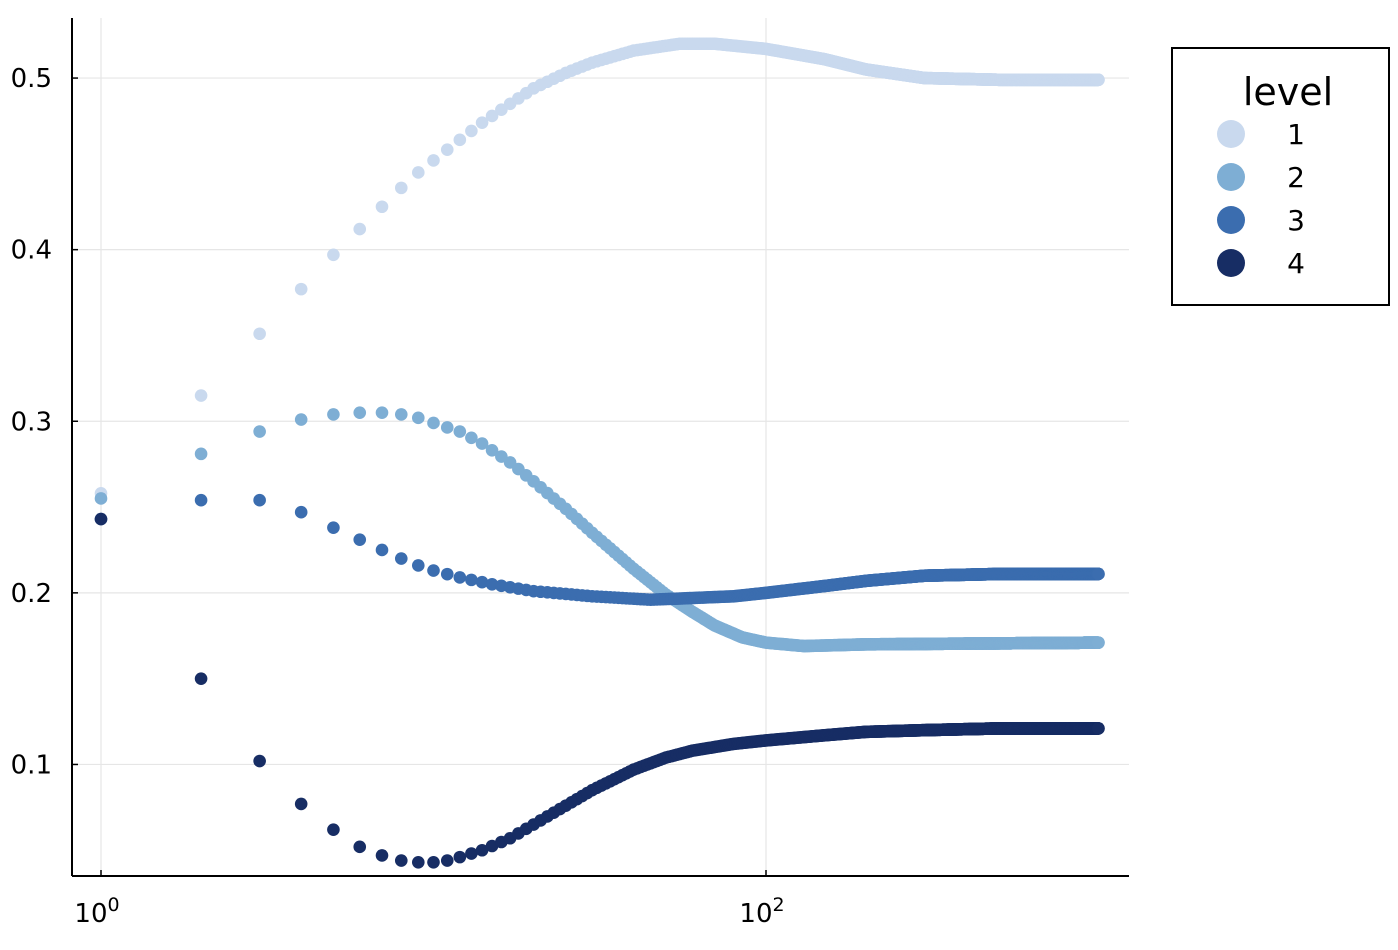 The width and height of the screenshot is (1398, 950). What do you see at coordinates (96, 911) in the screenshot?
I see `x-tick-label: 10⁰` at bounding box center [96, 911].